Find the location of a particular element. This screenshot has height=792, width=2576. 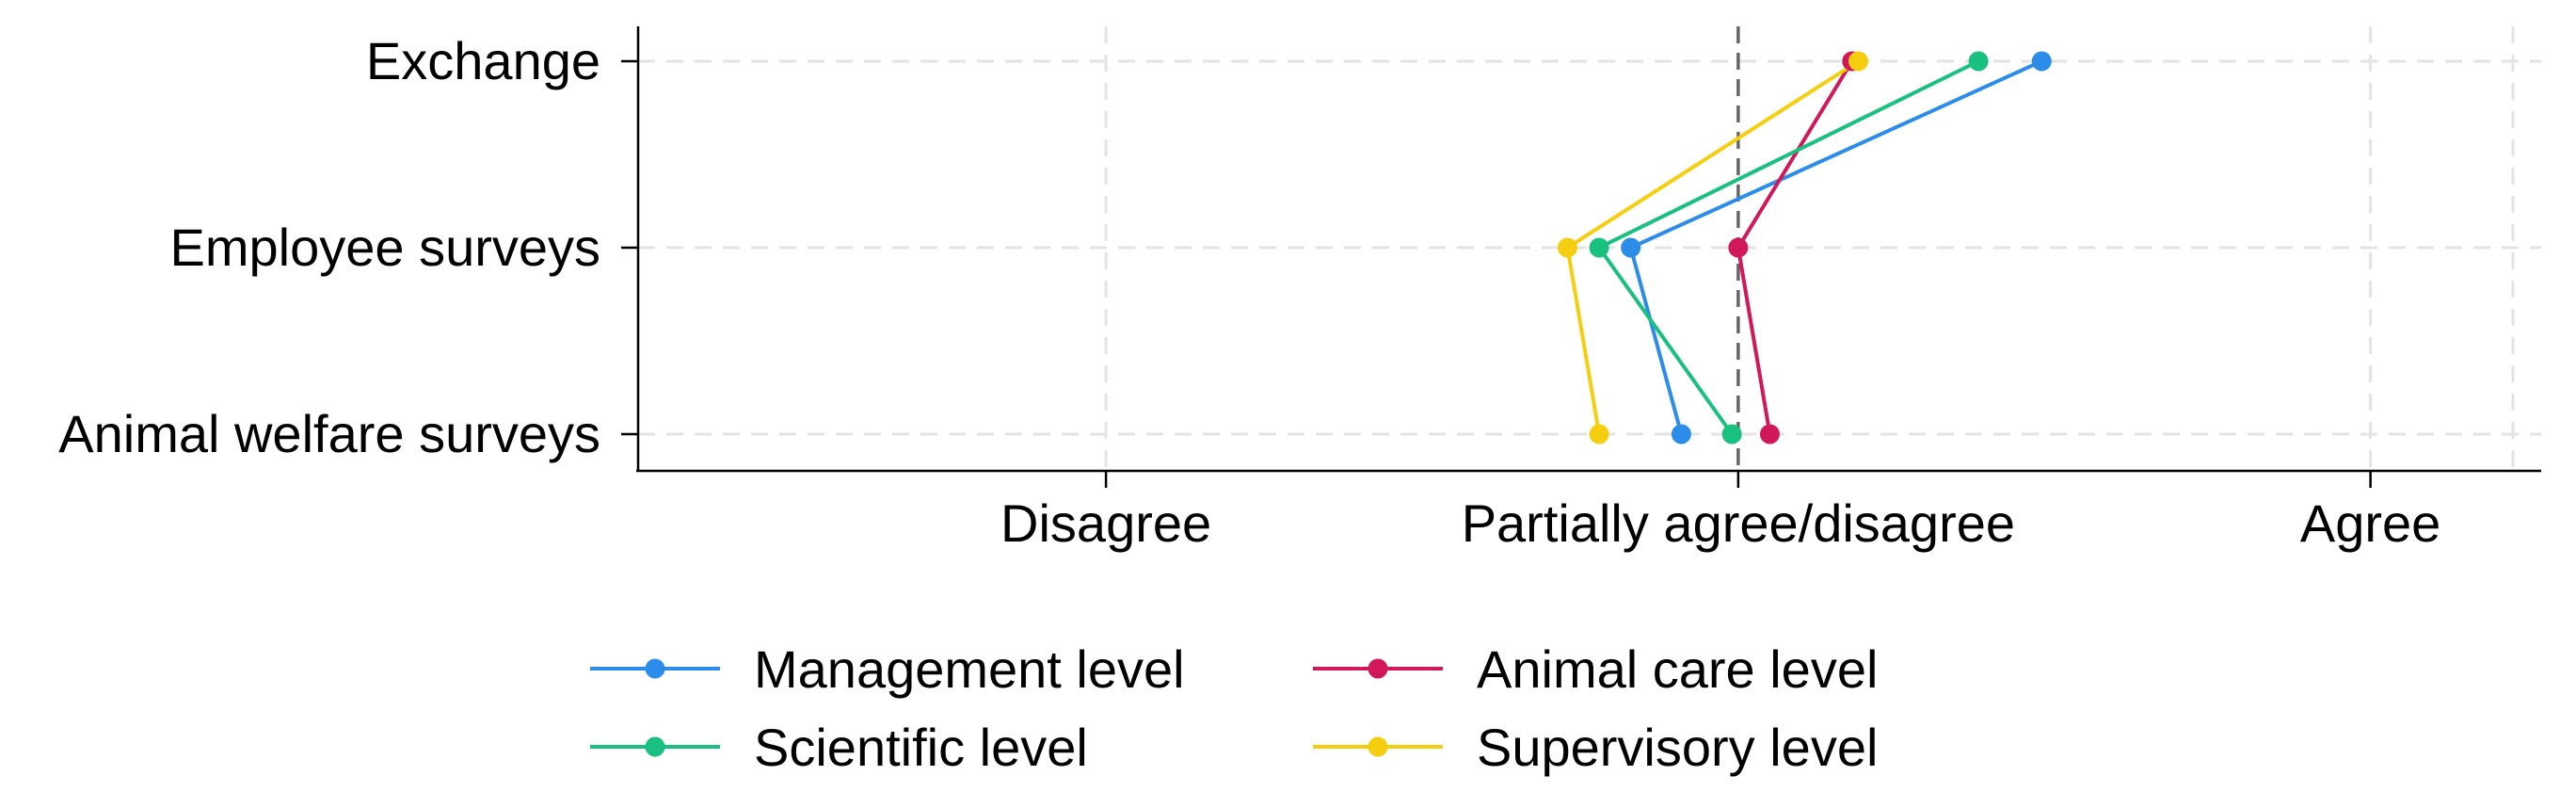

x-ticks: Disagree Partially agree/disagree Agree is located at coordinates (1720, 512).